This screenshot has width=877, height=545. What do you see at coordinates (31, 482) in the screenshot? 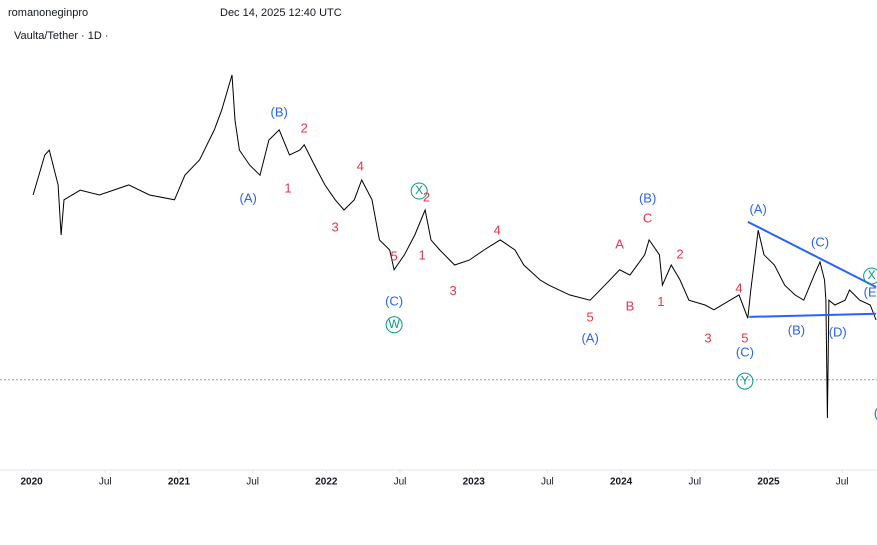
I see `x-tick-label: 2020` at bounding box center [31, 482].